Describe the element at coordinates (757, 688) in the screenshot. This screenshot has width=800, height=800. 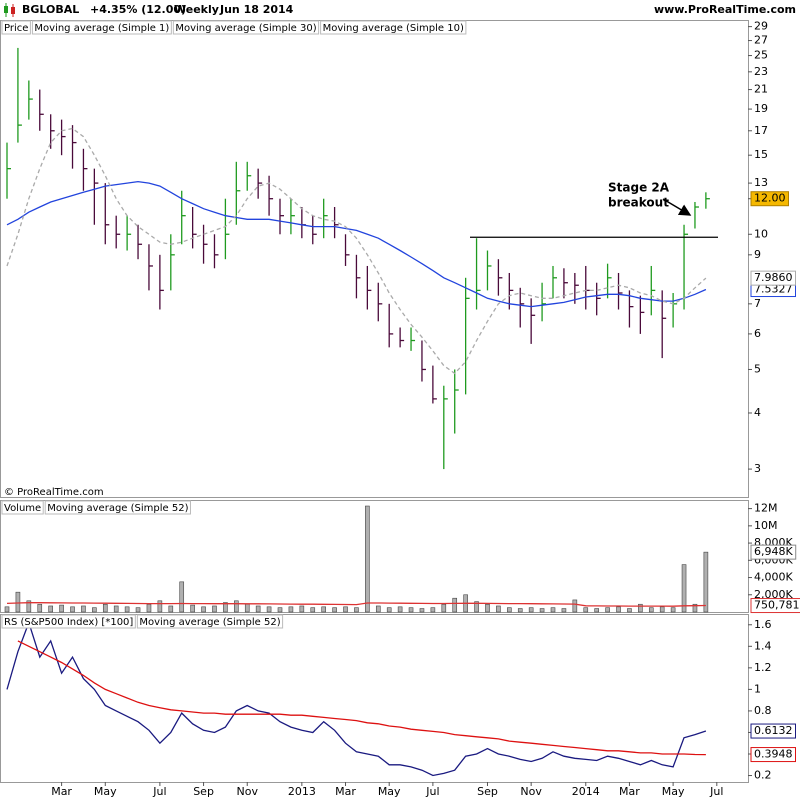
I see `y-tick-label: 1` at that location.